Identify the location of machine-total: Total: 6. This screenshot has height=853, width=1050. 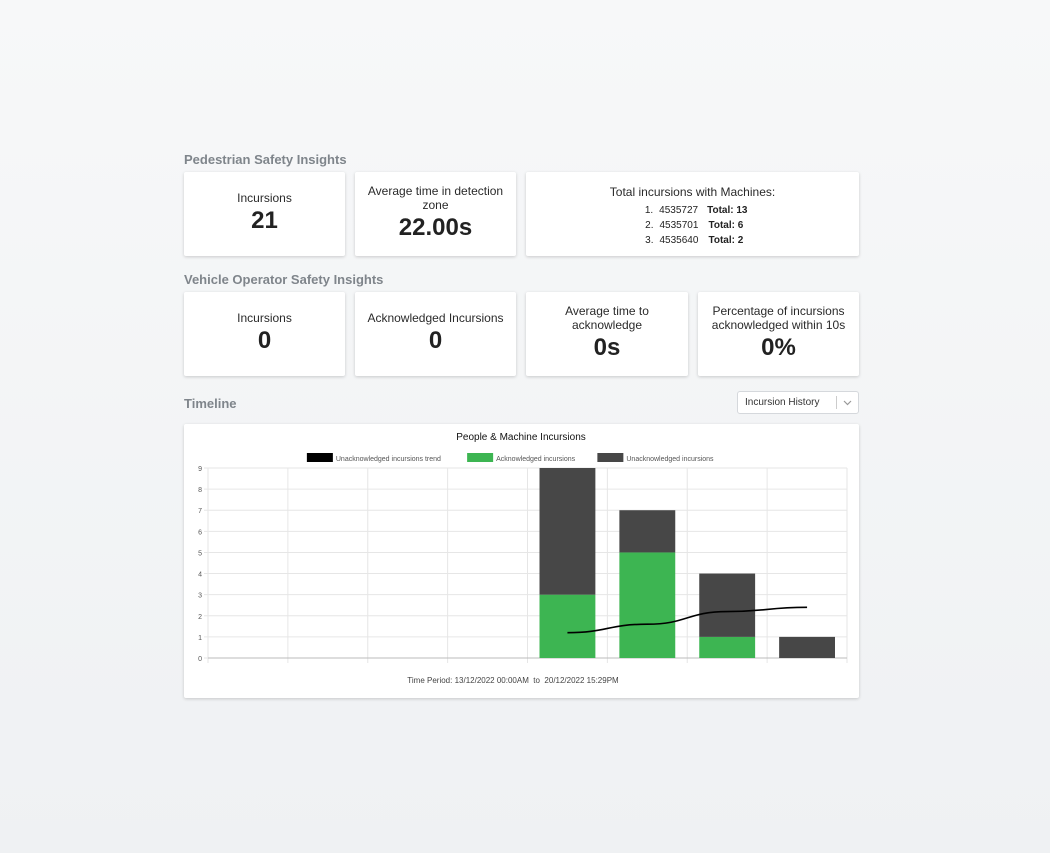
(726, 225).